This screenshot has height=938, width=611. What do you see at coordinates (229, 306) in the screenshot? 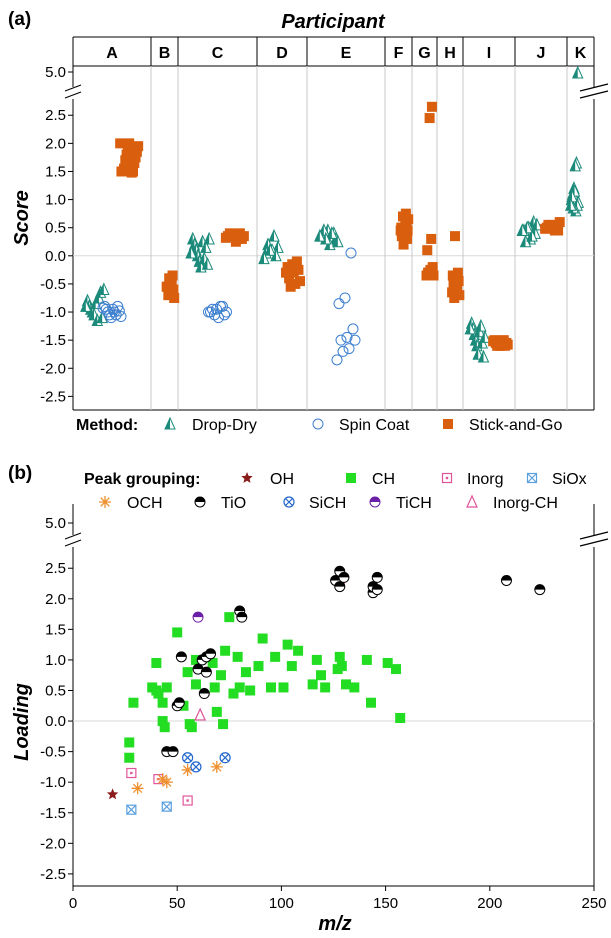
I see `series-spin-coat` at bounding box center [229, 306].